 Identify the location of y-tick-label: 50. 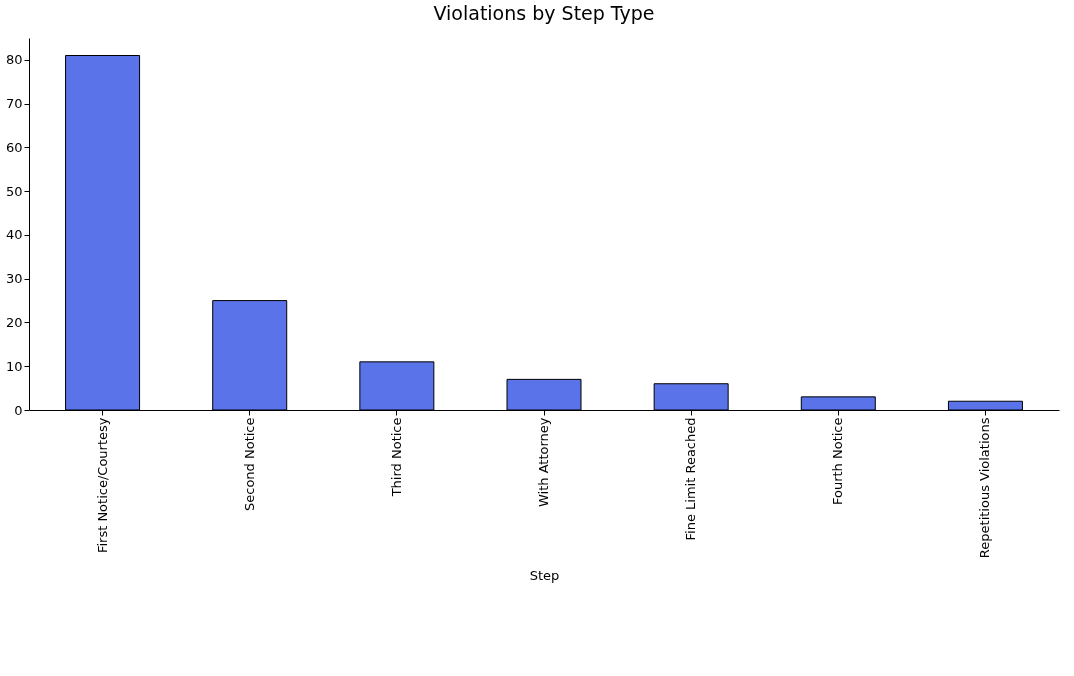
(14, 191).